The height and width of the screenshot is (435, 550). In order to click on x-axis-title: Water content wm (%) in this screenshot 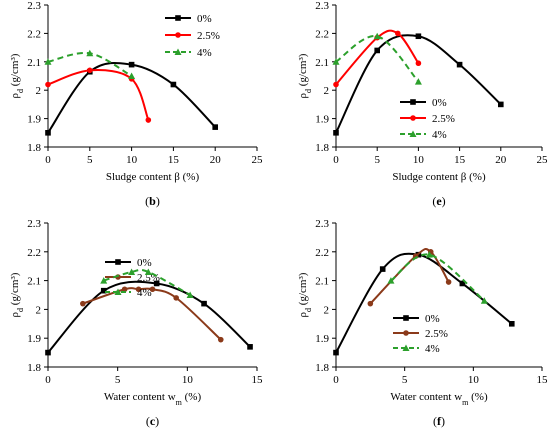, I will do `click(439, 399)`.